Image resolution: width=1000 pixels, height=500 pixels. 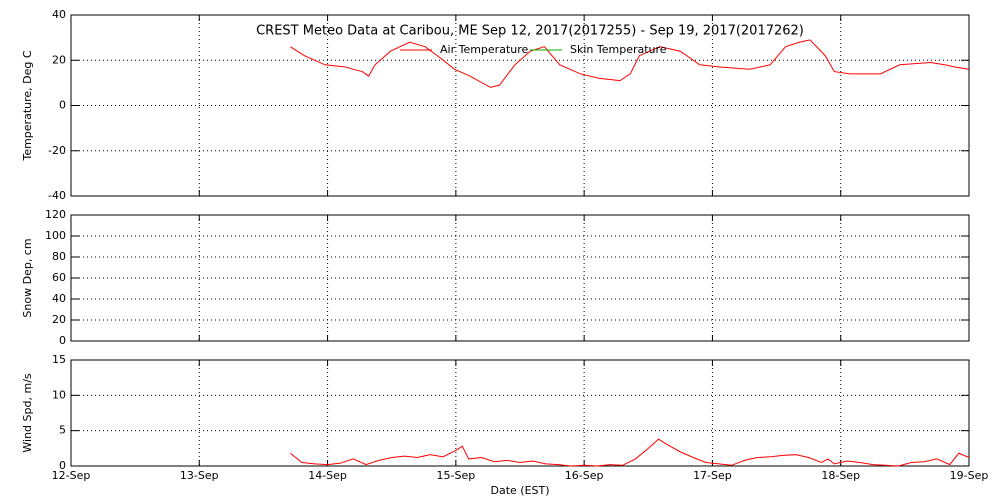 I want to click on y-tick-label: 15, so click(x=59, y=359).